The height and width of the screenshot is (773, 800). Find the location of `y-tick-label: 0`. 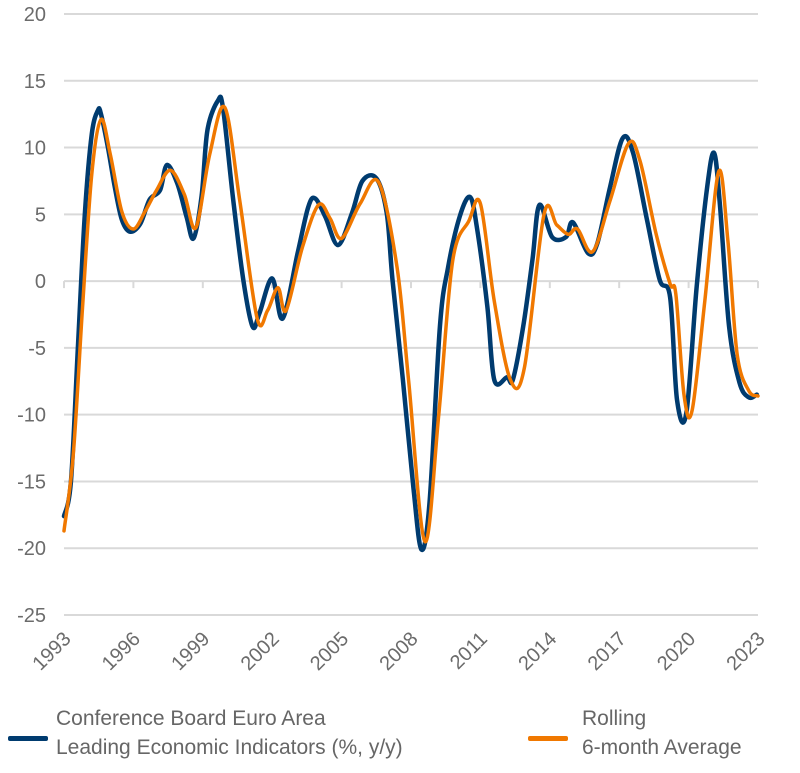

y-tick-label: 0 is located at coordinates (40, 282).